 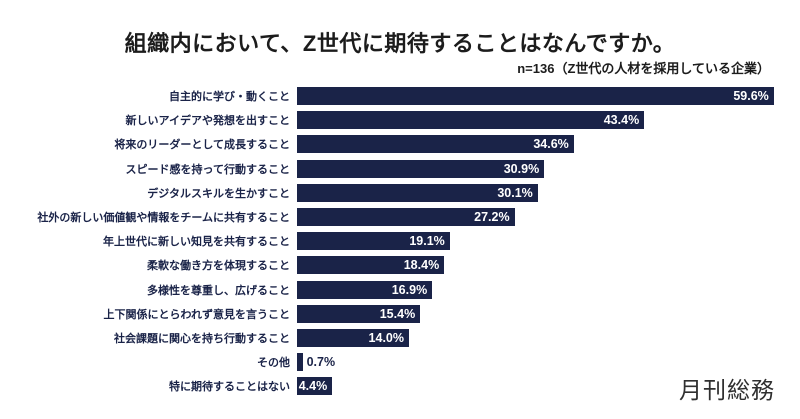 What do you see at coordinates (229, 97) in the screenshot?
I see `category-label: 自主的に学び・動くこと` at bounding box center [229, 97].